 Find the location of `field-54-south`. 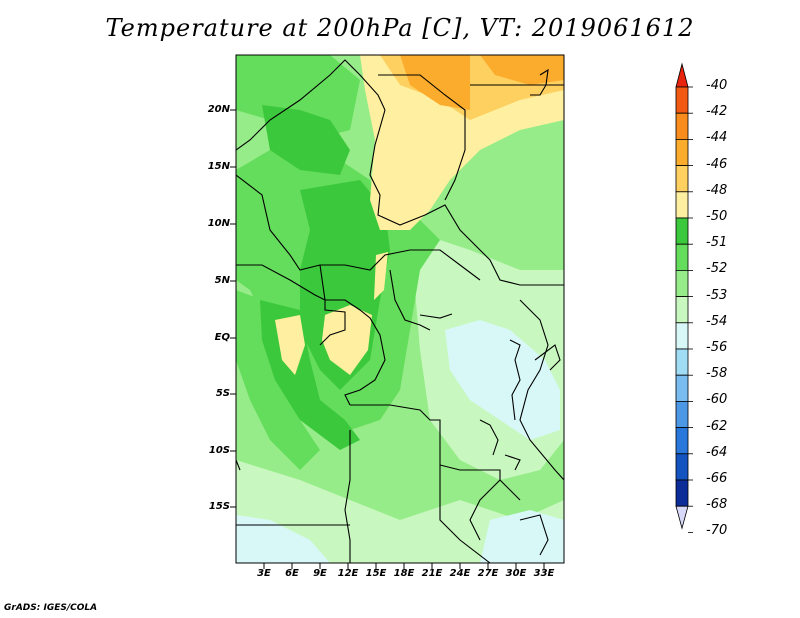

field-54-south is located at coordinates (400, 511).